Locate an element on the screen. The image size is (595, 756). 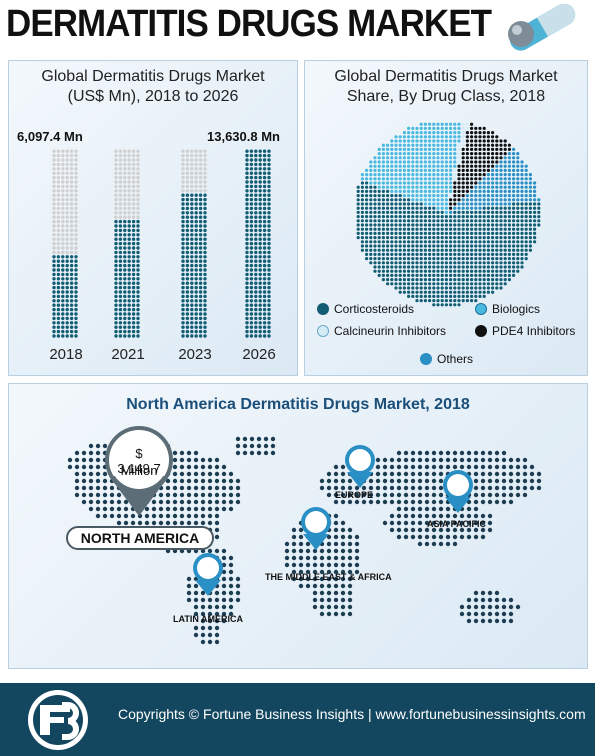
legend-label: Others is located at coordinates (455, 359).